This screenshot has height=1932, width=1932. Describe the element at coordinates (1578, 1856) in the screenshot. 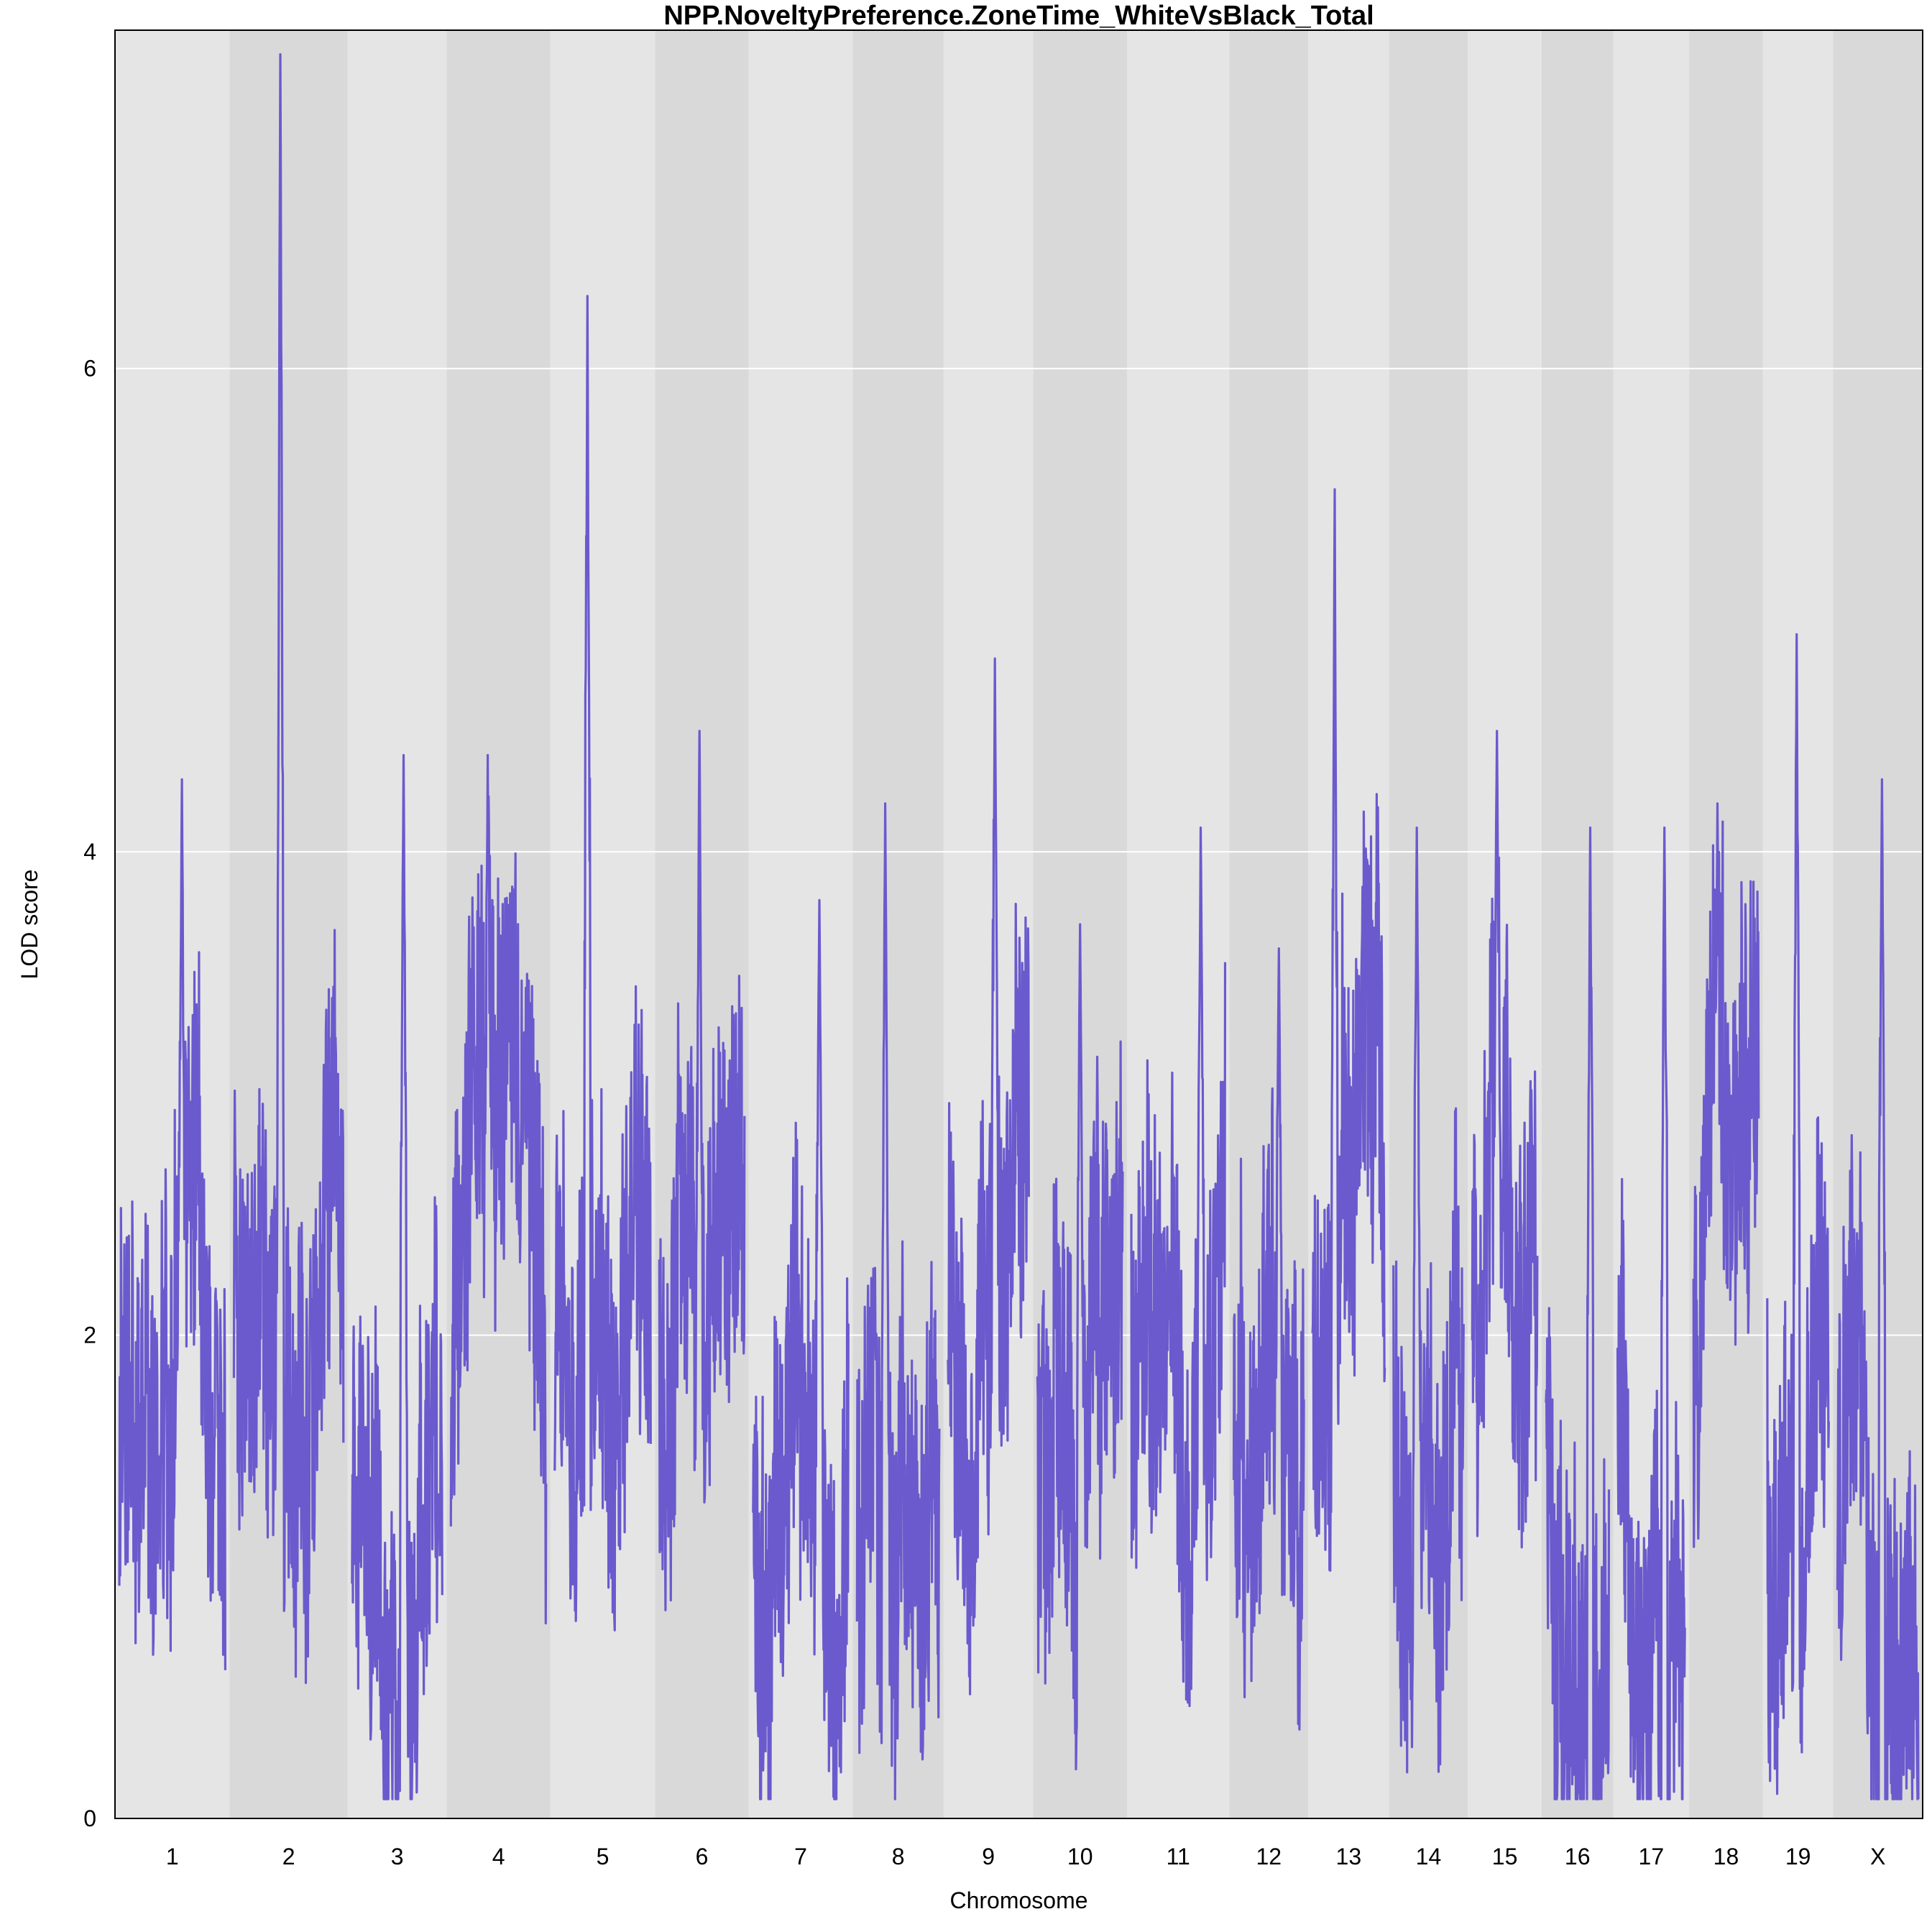

I see `x-tick-label: 16` at that location.